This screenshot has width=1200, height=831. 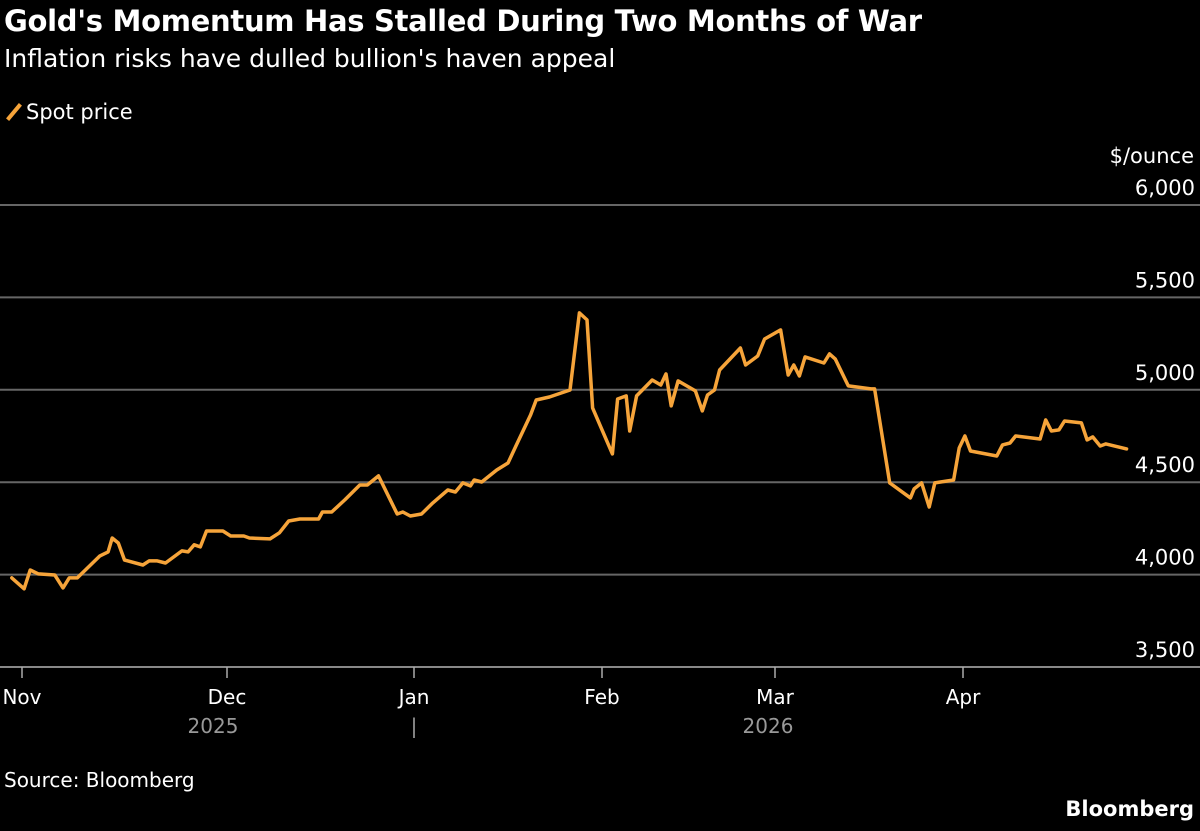 What do you see at coordinates (413, 697) in the screenshot?
I see `x-tick-label: Jan` at bounding box center [413, 697].